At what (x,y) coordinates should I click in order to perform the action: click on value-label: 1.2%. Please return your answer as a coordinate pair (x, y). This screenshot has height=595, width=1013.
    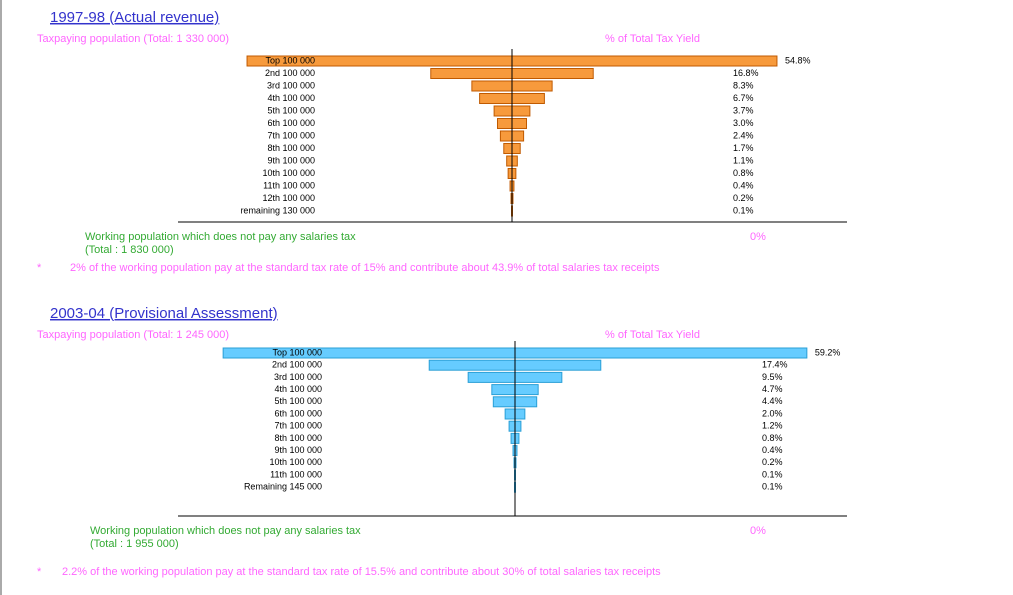
    Looking at the image, I should click on (772, 426).